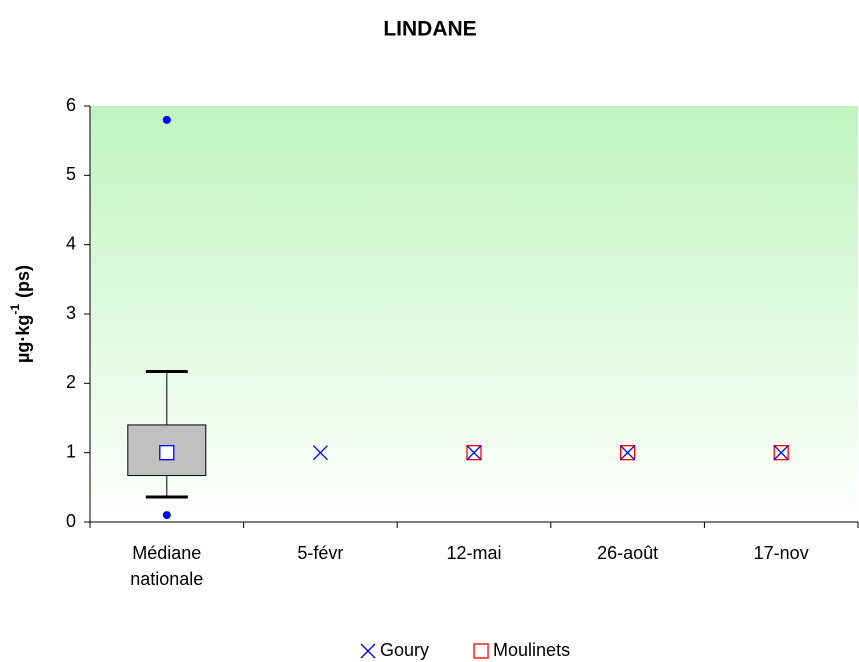  I want to click on x-tick-label: Médiane nationale, so click(167, 566).